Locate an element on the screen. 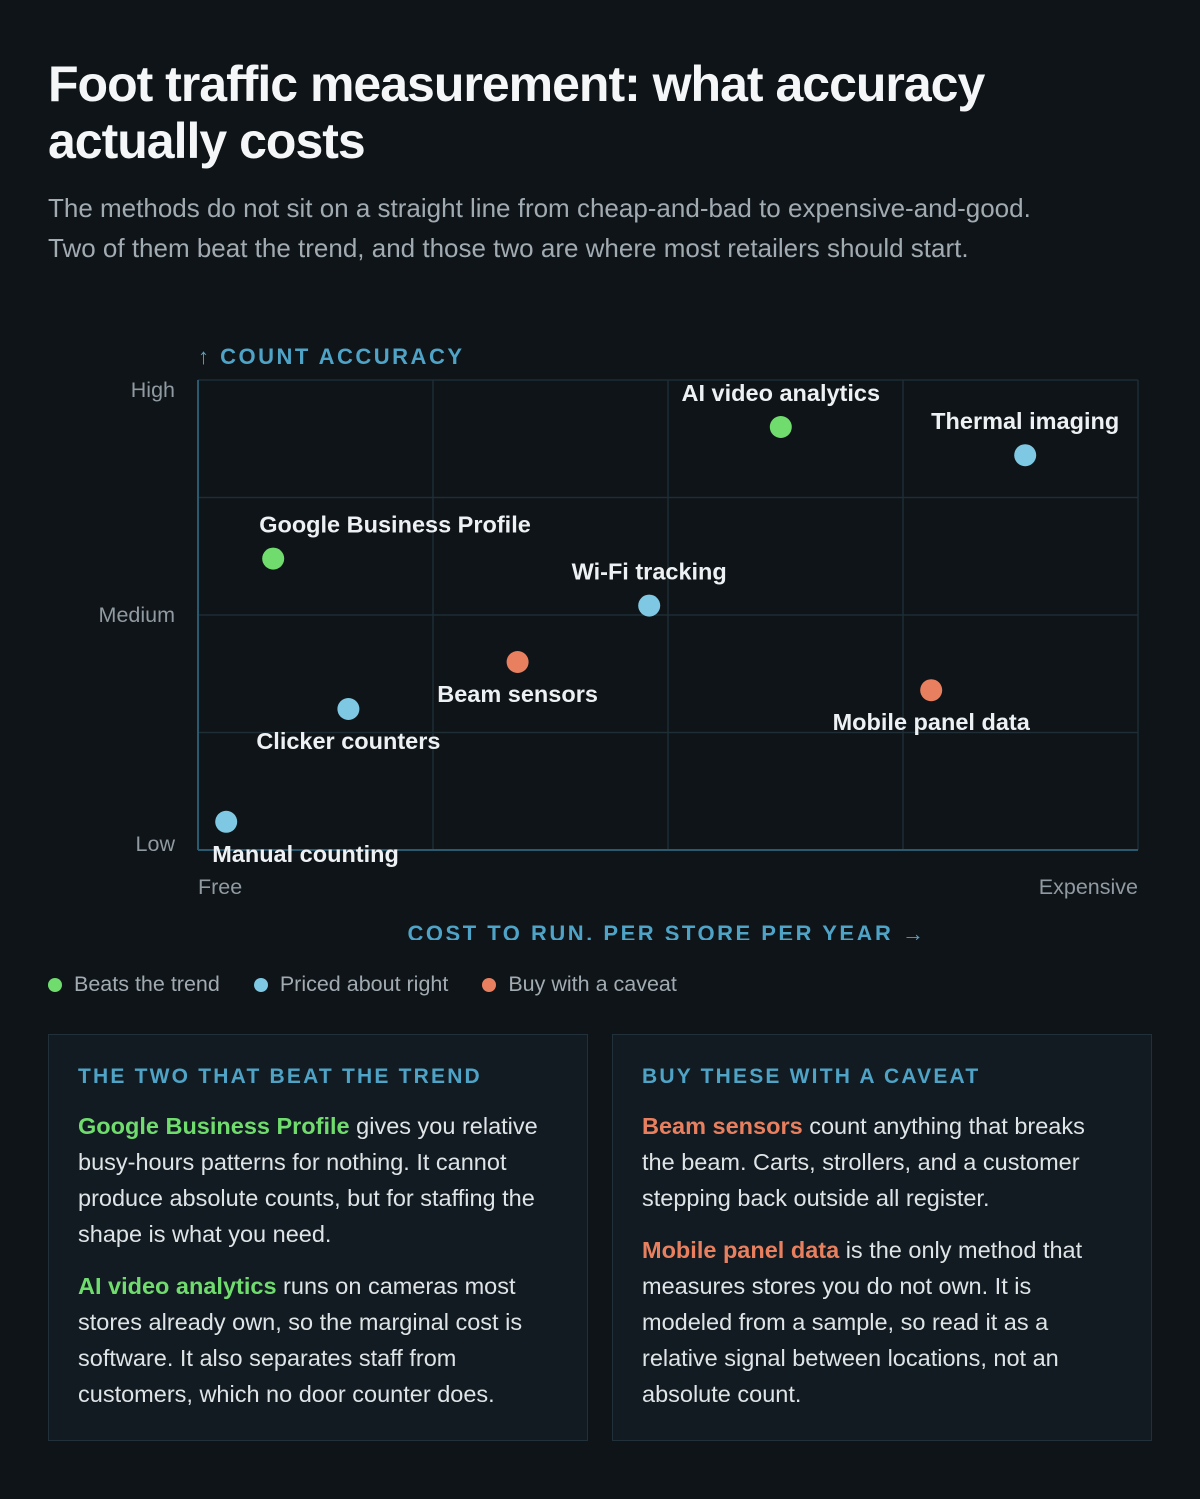  legend-dot-orange is located at coordinates (489, 984).